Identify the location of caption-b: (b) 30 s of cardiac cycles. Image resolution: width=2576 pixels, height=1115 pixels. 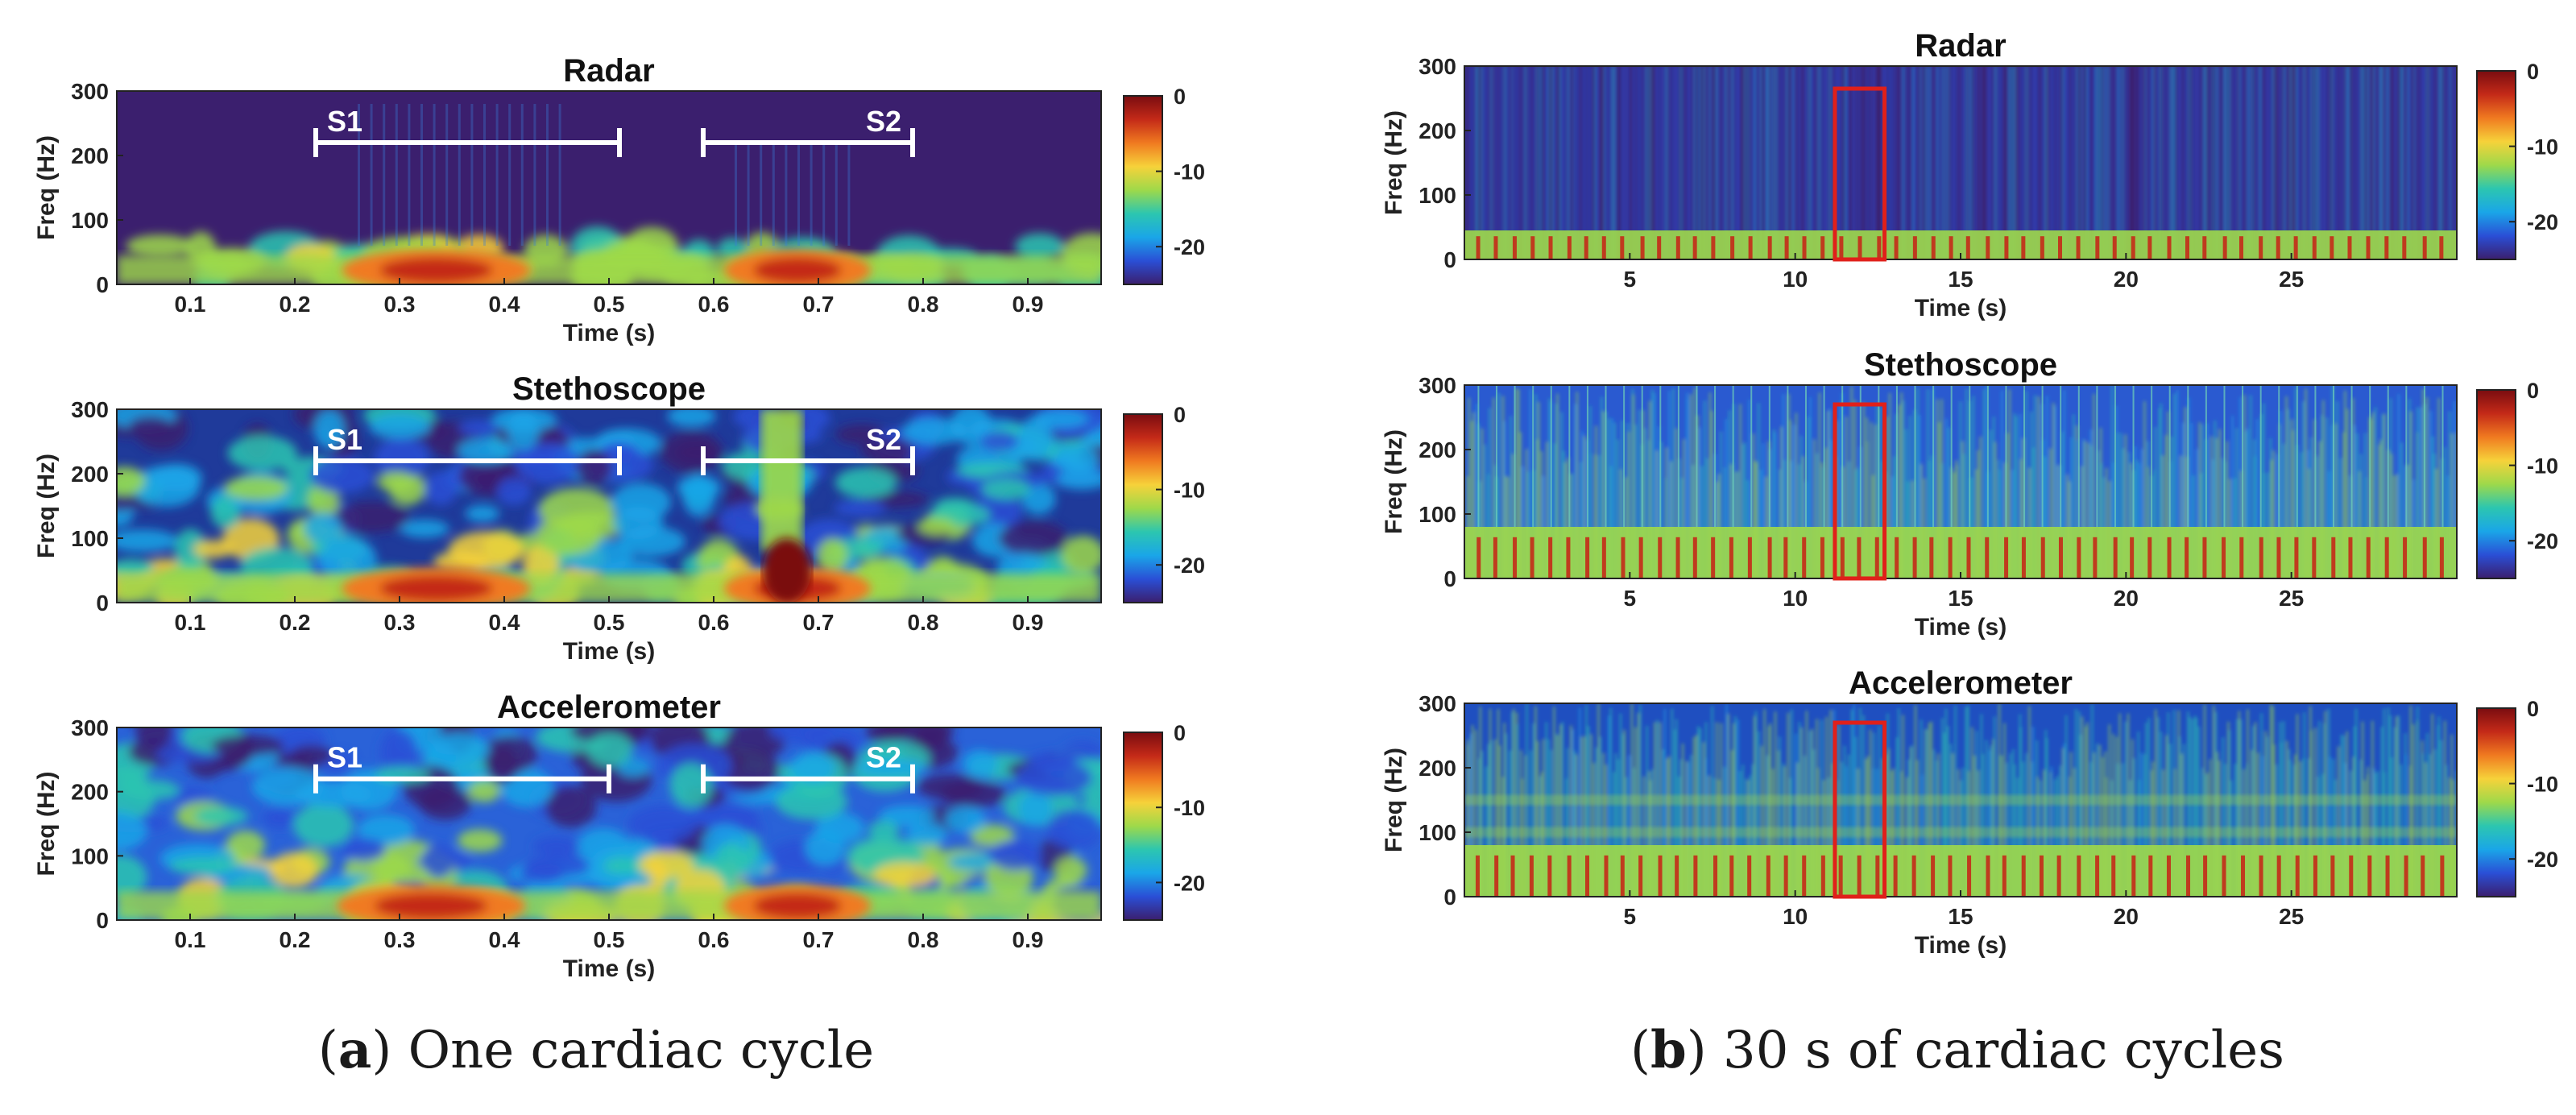
(1957, 1050).